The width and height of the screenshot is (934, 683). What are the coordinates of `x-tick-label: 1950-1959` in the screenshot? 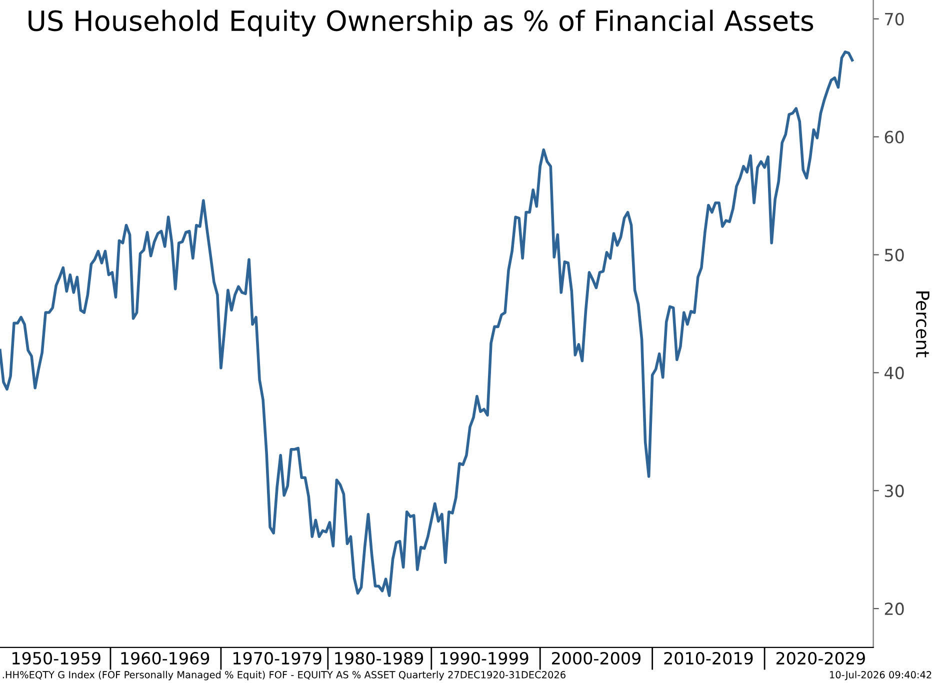 It's located at (56, 658).